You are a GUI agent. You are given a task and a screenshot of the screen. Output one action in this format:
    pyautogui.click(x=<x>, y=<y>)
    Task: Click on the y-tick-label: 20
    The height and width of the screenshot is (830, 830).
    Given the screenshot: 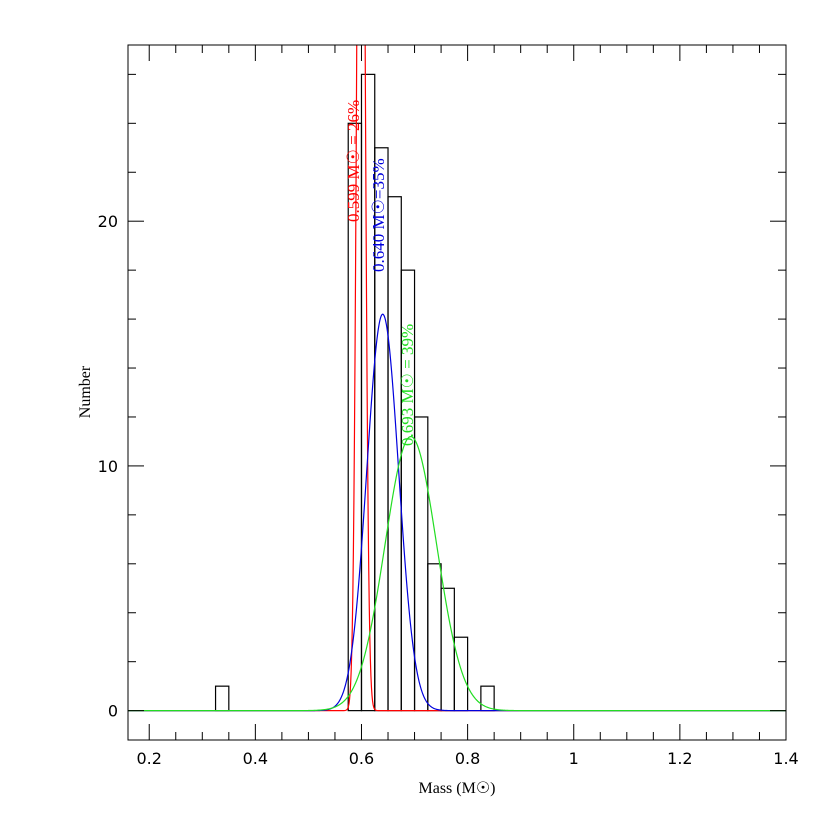 What is the action you would take?
    pyautogui.click(x=108, y=221)
    